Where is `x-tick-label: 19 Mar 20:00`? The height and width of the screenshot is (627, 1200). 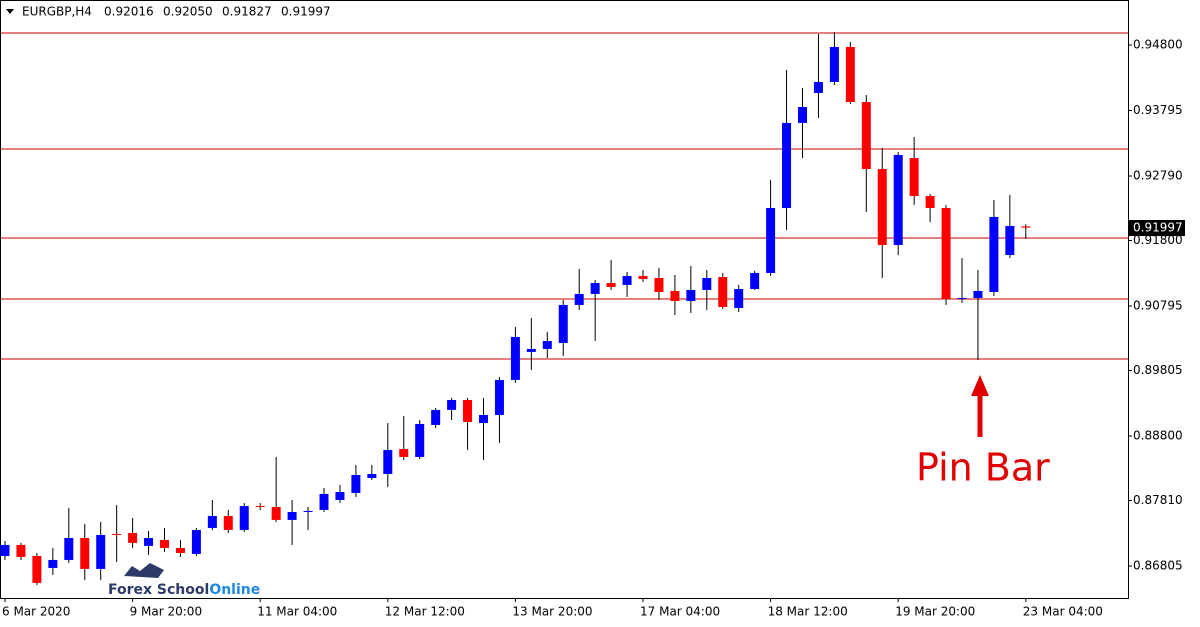
x-tick-label: 19 Mar 20:00 is located at coordinates (935, 612).